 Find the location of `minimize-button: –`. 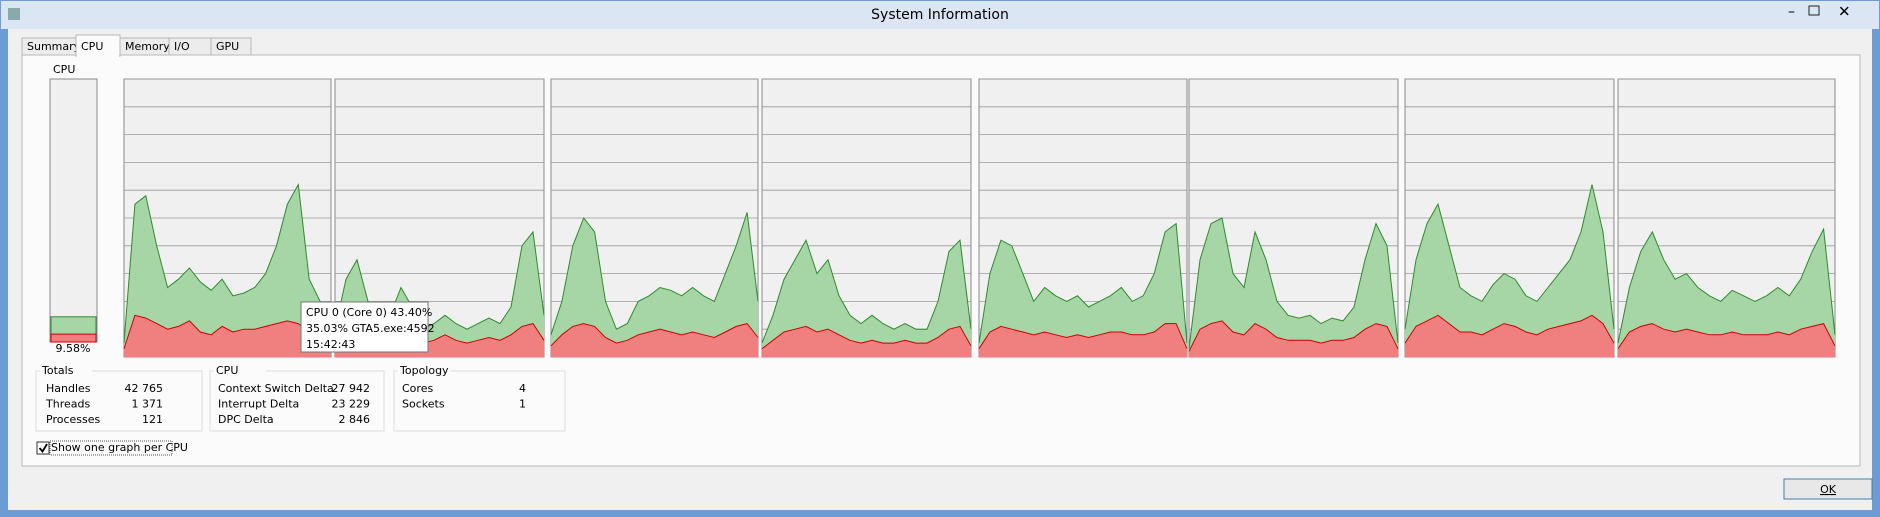

minimize-button: – is located at coordinates (1791, 12).